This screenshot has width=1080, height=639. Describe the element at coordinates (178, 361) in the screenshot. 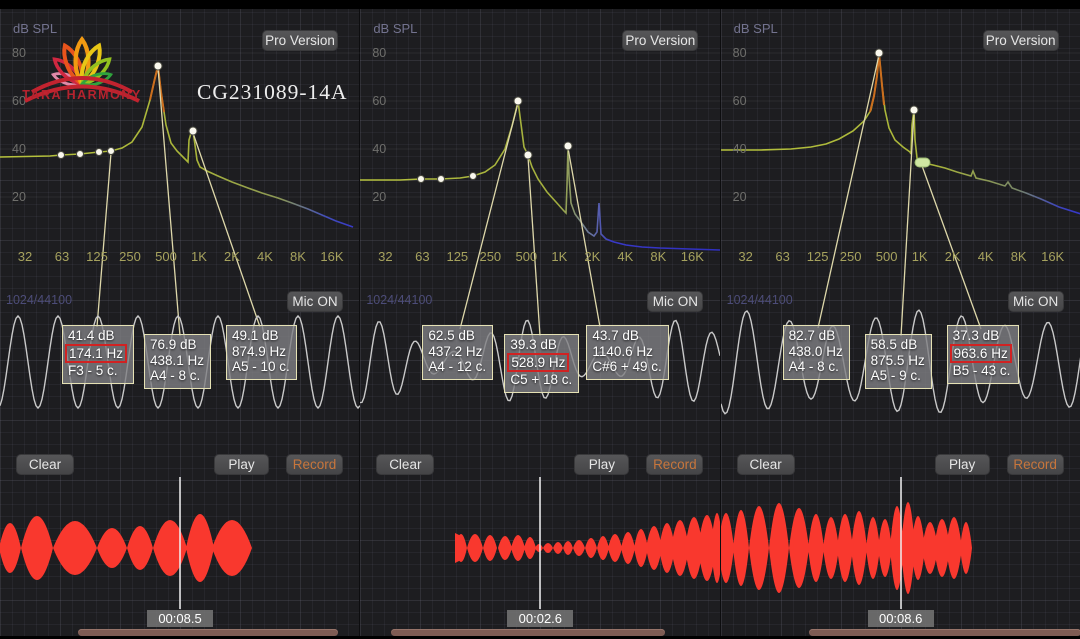

I see `peak-callout: 76.9 dB 438.1 Hz A4 - 8 c.` at that location.